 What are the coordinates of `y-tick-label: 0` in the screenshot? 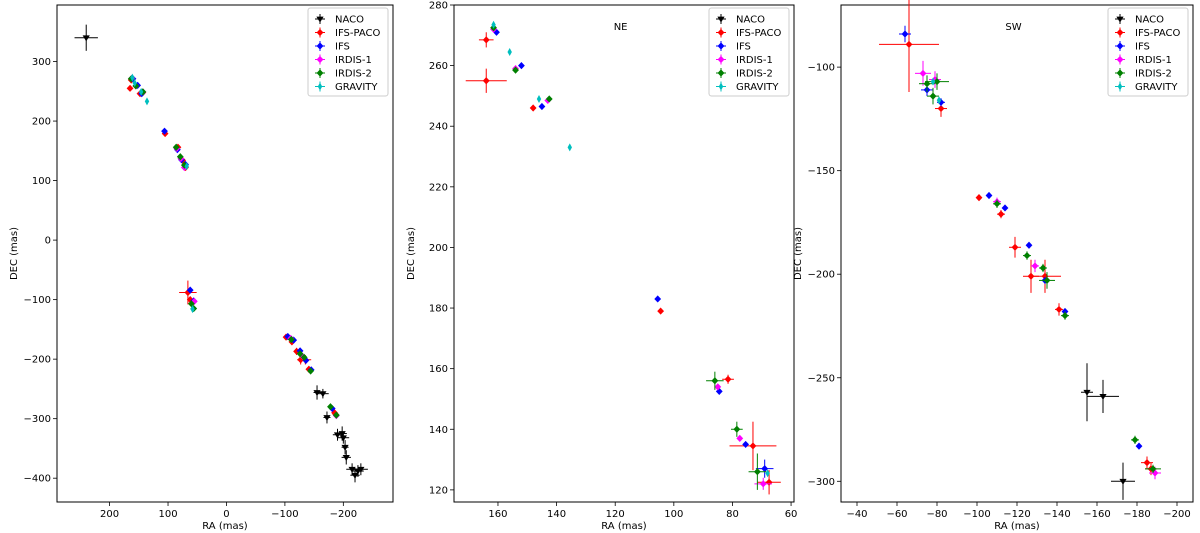 It's located at (48, 241).